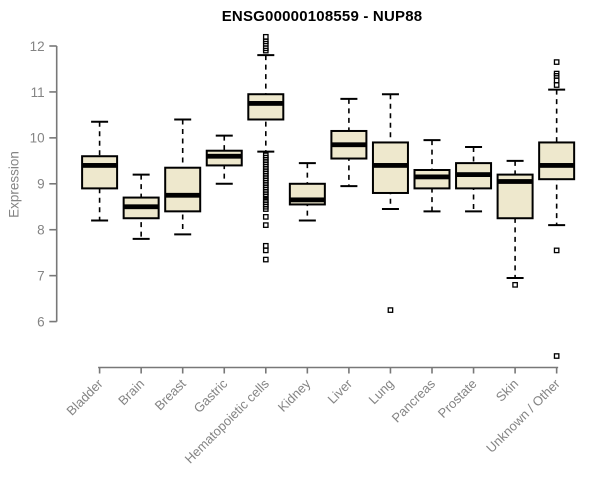  I want to click on outlier-point-lung, so click(390, 310).